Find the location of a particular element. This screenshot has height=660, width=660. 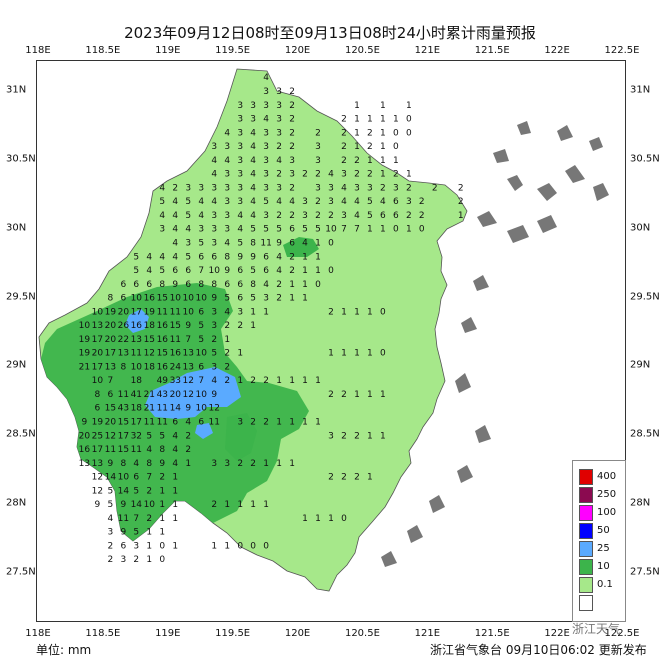

lon-tick-label: 118.5E is located at coordinates (103, 633).